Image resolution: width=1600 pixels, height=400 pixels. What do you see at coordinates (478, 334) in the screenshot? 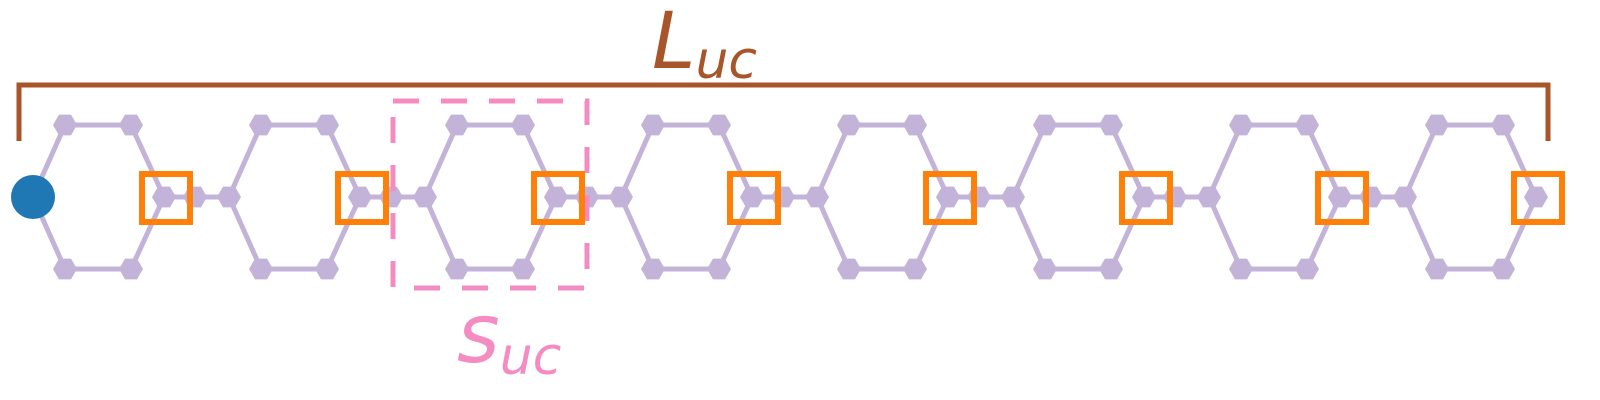
I see `unit-cell-main: s` at bounding box center [478, 334].